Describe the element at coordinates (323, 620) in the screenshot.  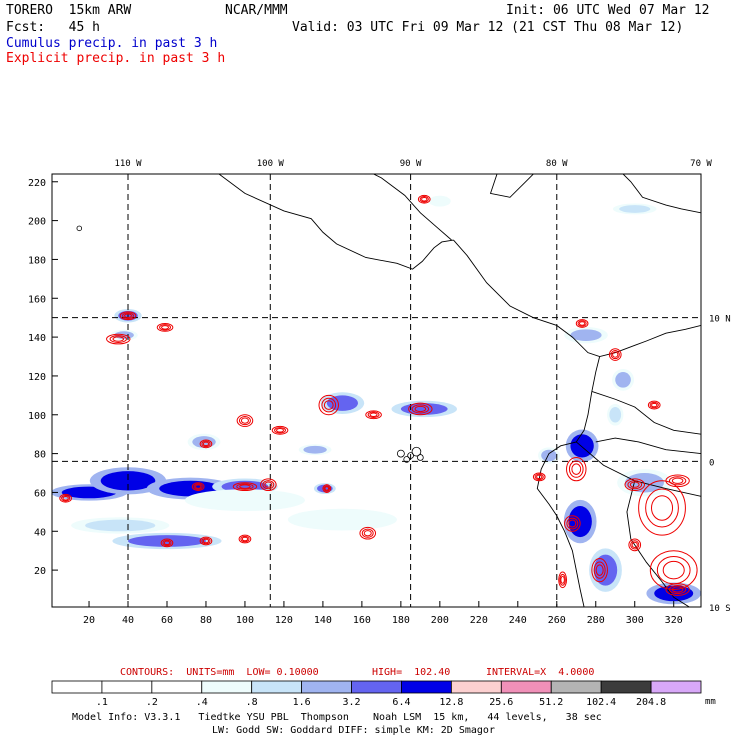
I see `x-tick-label-6: 140` at that location.